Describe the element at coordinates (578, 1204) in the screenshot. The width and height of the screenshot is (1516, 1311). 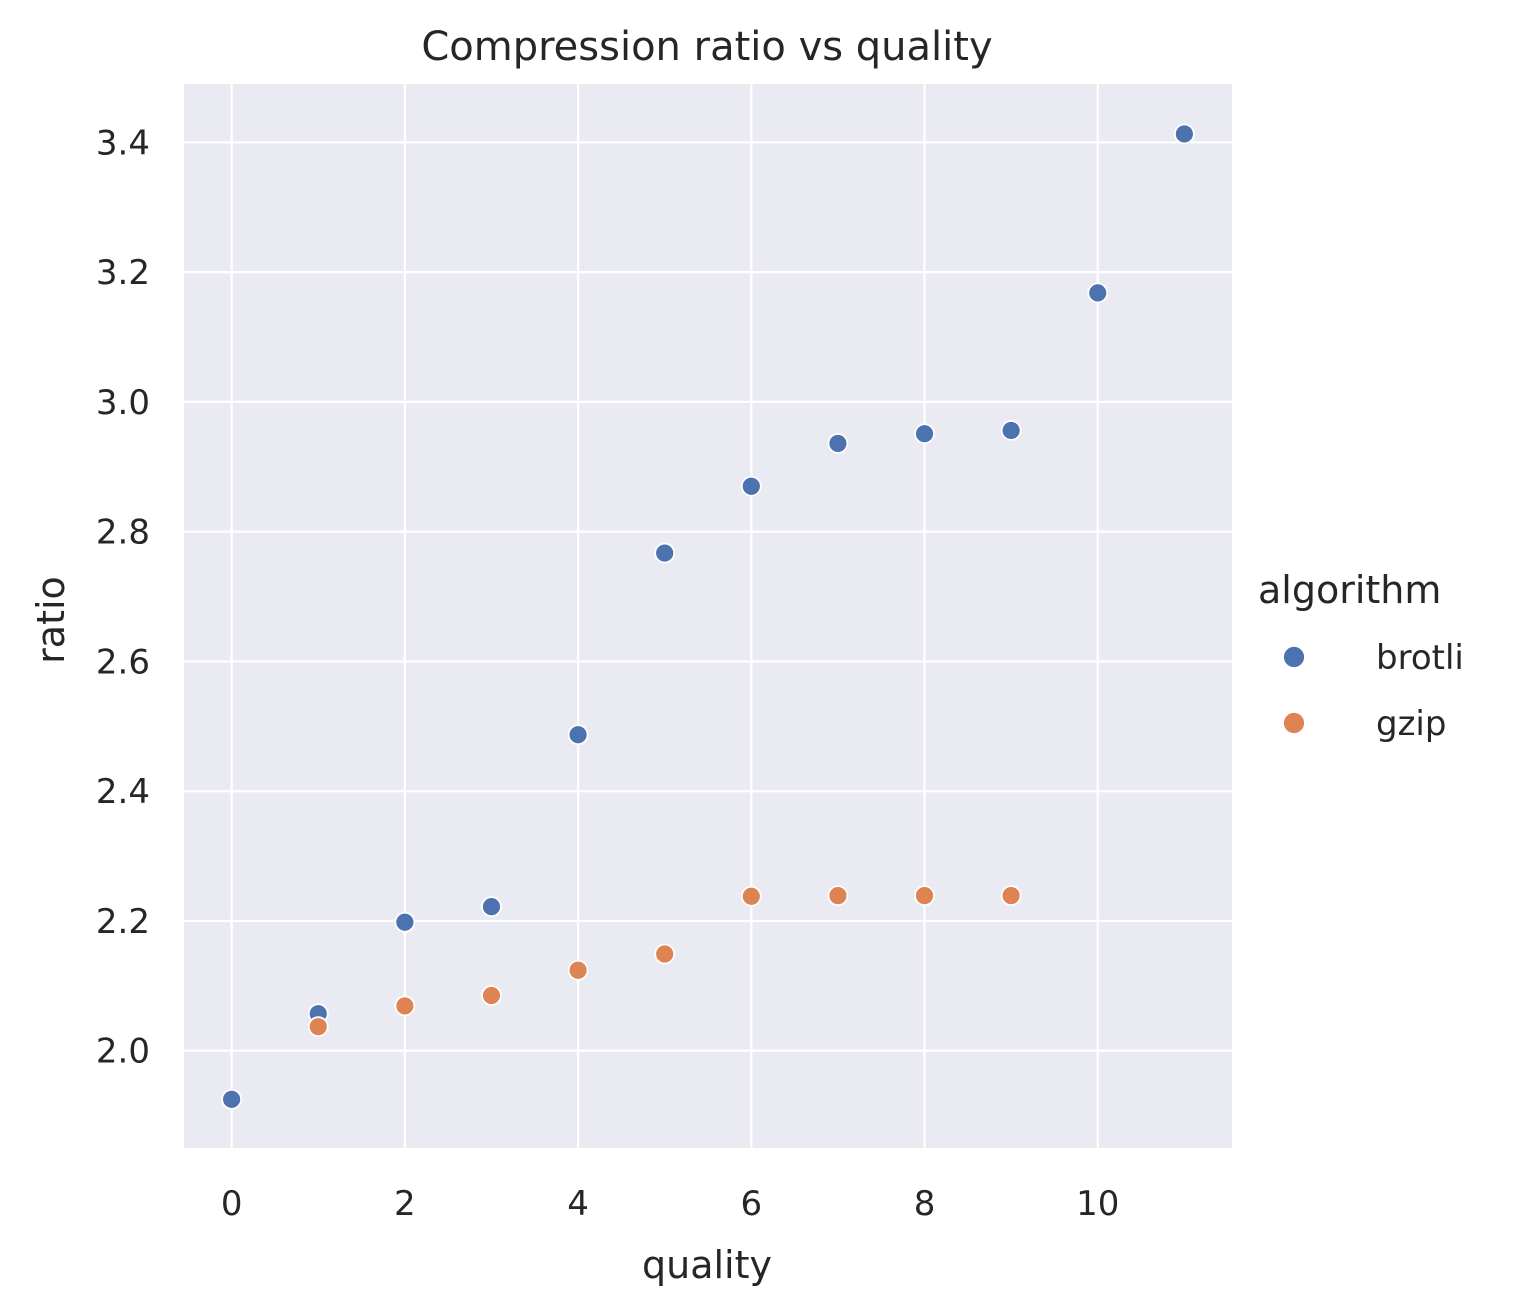
I see `x-tick-label: 4` at that location.